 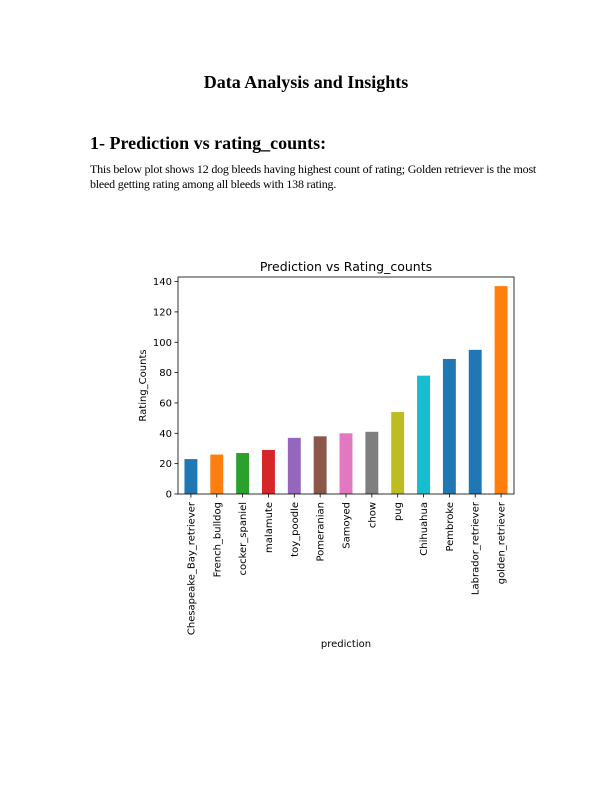 I want to click on bar-chihuahua, so click(x=423, y=434).